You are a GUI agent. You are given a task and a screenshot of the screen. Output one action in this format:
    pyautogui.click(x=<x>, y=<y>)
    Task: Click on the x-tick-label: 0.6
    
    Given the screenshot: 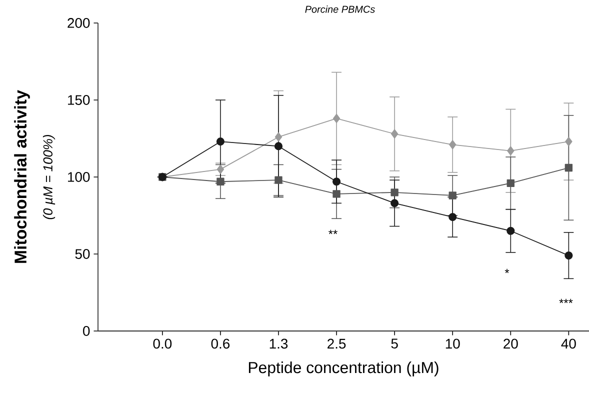 What is the action you would take?
    pyautogui.click(x=220, y=343)
    